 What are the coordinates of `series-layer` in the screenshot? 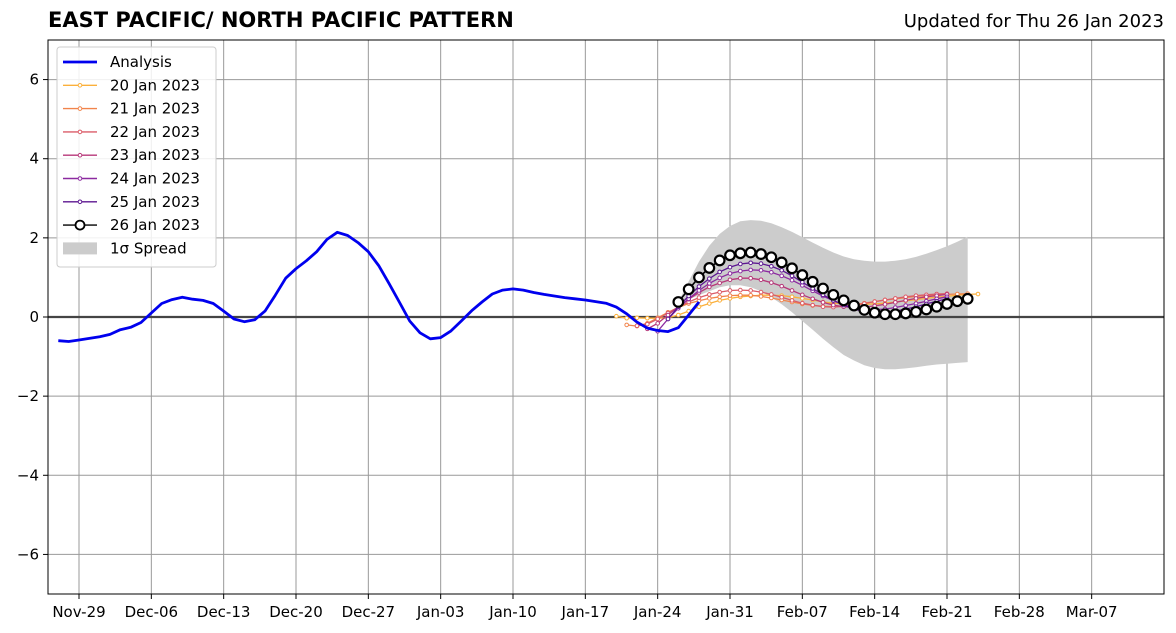 It's located at (519, 286).